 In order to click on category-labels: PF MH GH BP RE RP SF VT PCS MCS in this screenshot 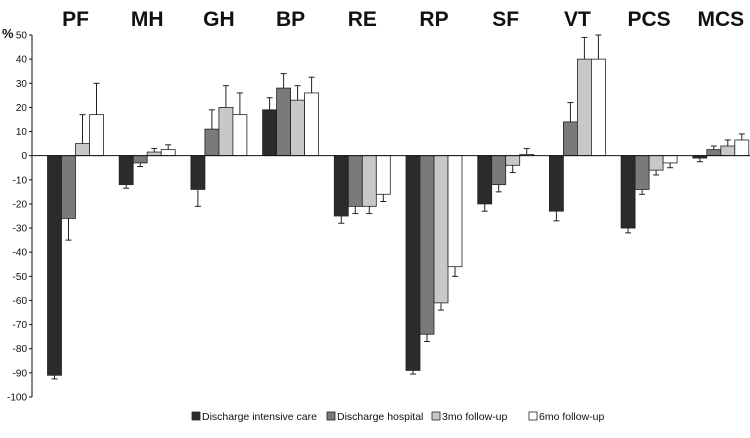, I will do `click(403, 19)`.